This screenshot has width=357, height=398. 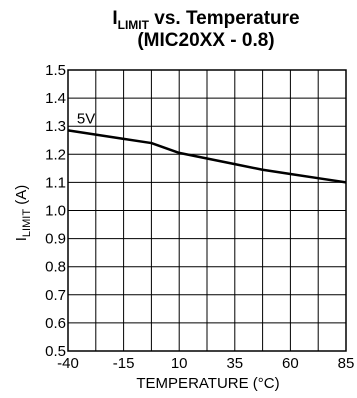 I want to click on x-tick-label: 85, so click(x=346, y=363).